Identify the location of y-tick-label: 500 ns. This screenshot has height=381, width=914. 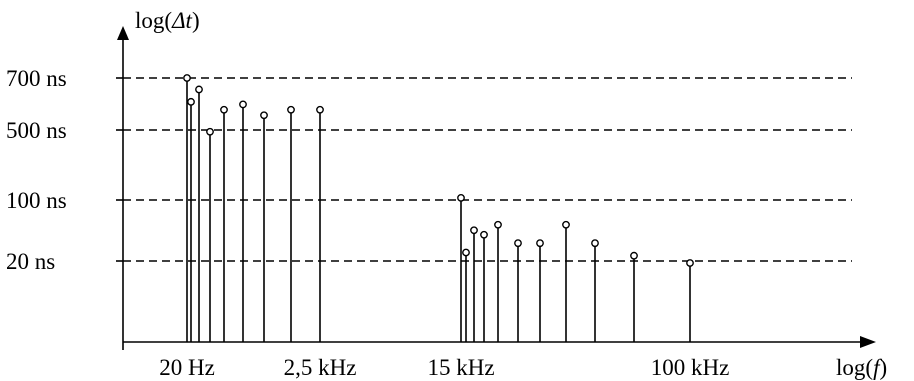
(36, 130).